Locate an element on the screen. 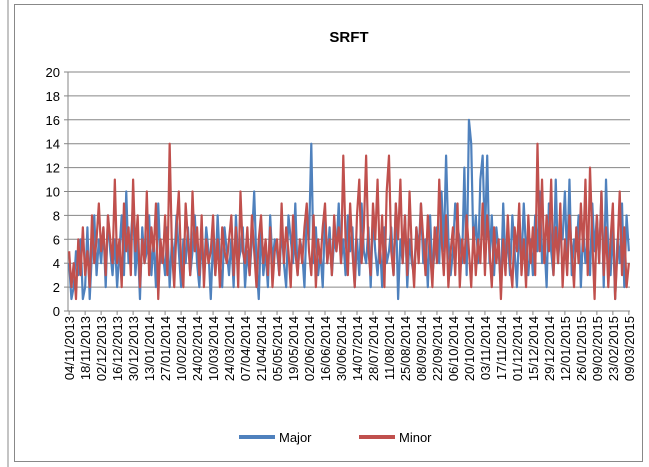  x-tick-label: 10/03/2014 is located at coordinates (213, 348).